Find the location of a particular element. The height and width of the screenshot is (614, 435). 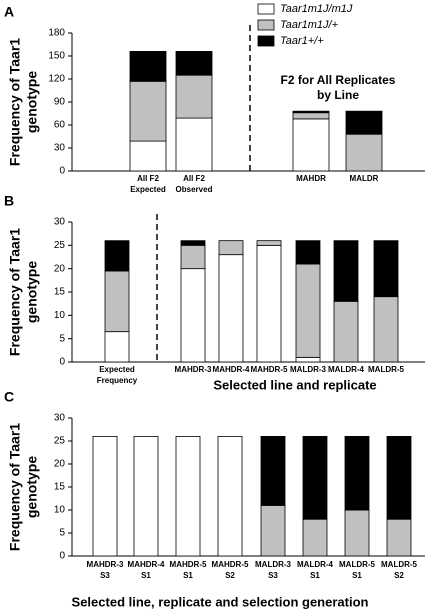

y-tick-label: 15 is located at coordinates (60, 292).